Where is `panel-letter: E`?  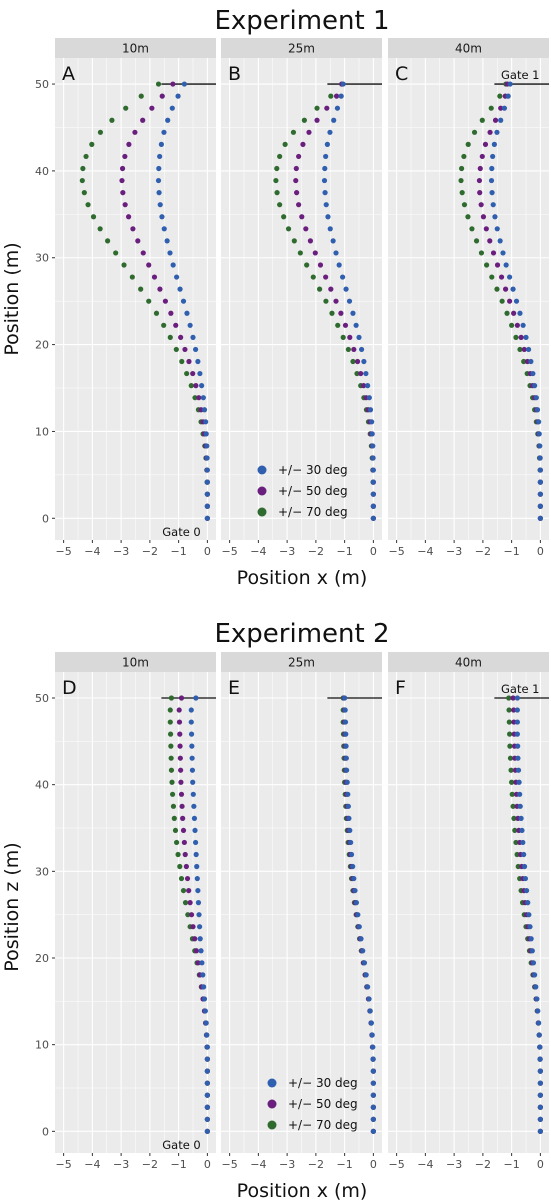
panel-letter: E is located at coordinates (234, 688).